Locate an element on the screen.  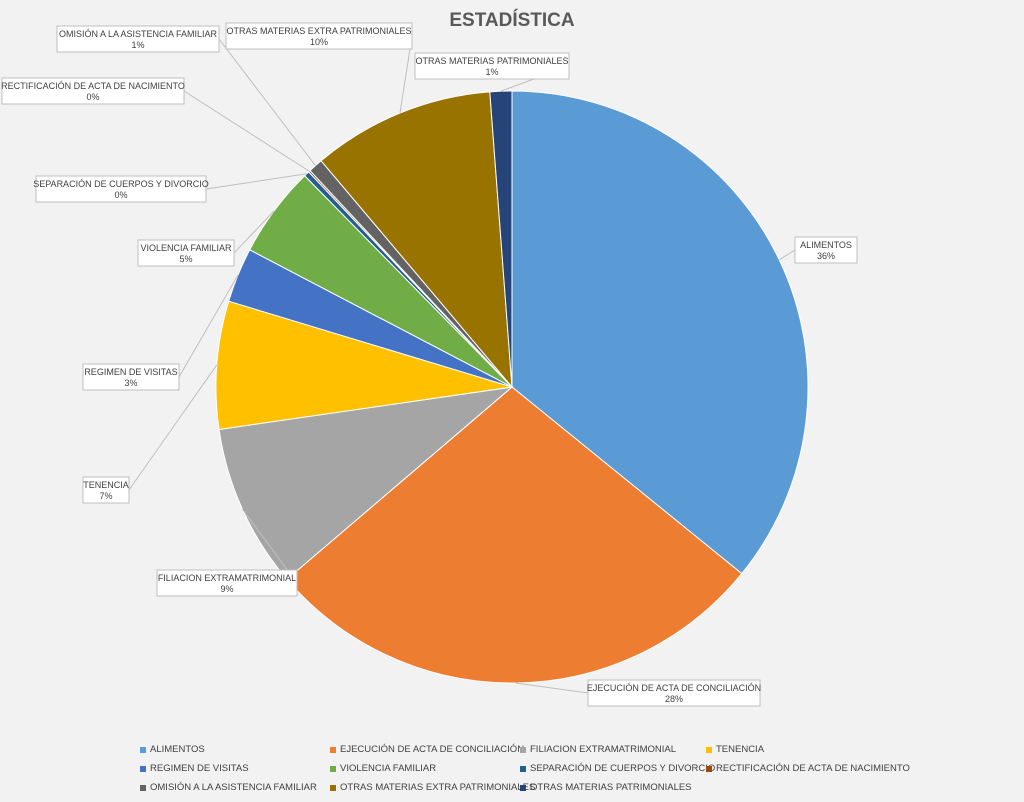
data-label-value-3: 7% is located at coordinates (105, 496).